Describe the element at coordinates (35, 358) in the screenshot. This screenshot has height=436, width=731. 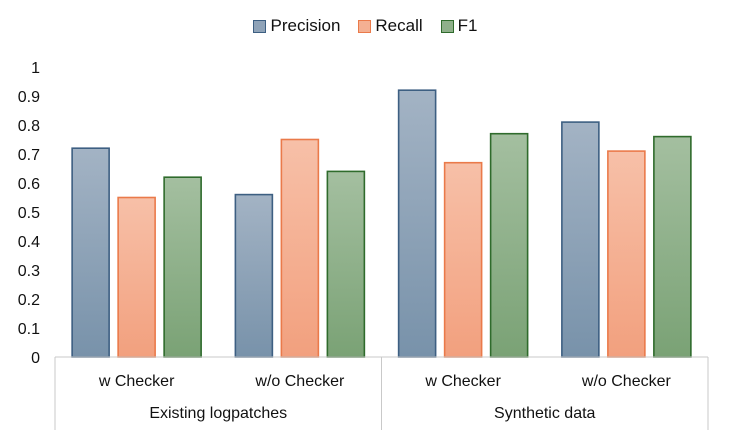
I see `y-tick-label: 0` at that location.